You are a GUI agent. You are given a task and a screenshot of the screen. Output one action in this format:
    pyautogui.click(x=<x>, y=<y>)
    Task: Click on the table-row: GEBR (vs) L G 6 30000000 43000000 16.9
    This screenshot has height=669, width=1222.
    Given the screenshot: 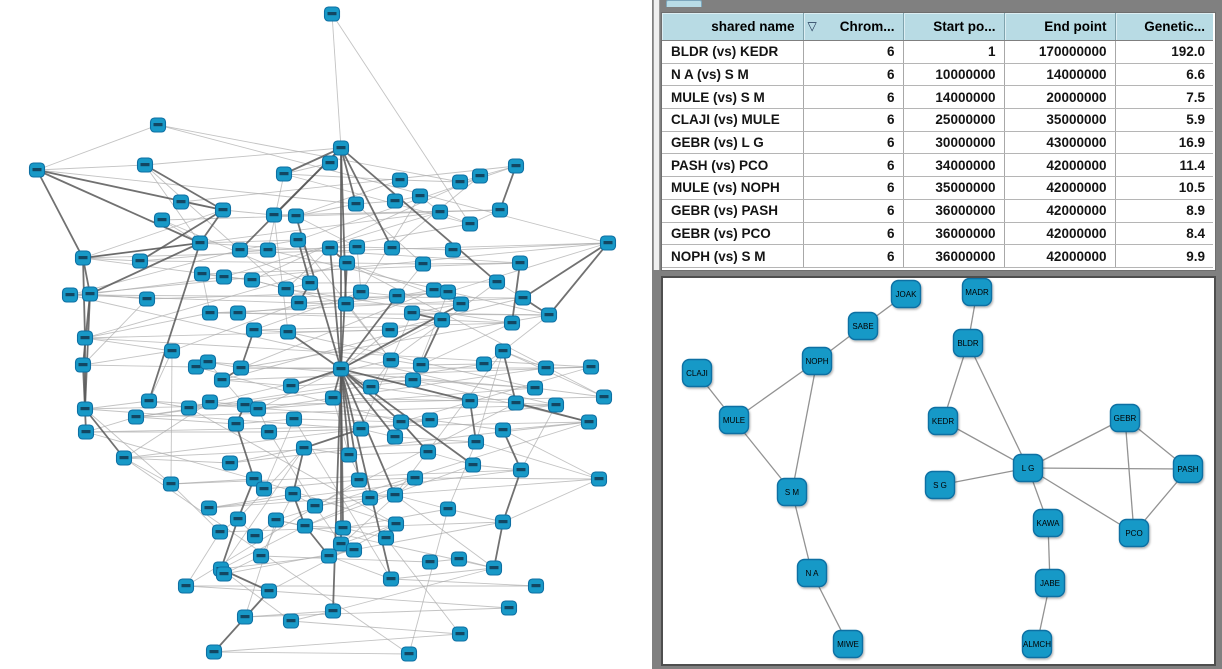 What is the action you would take?
    pyautogui.click(x=937, y=143)
    